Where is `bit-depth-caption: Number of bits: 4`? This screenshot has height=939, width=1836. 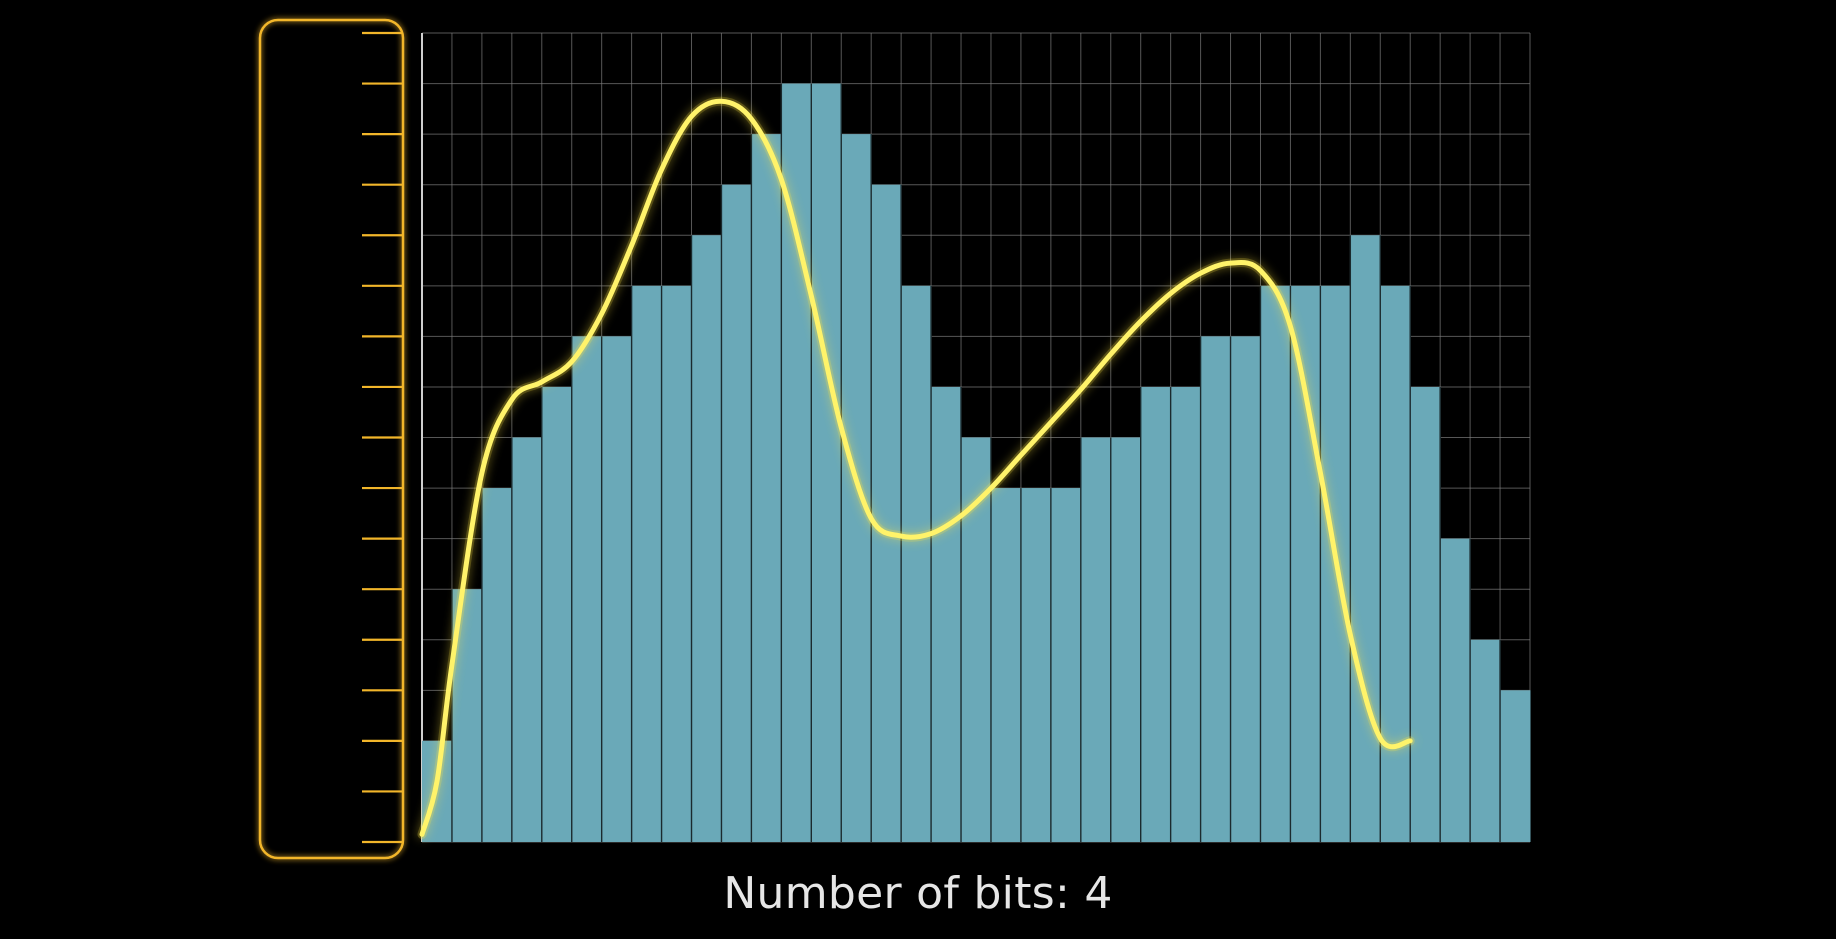
bit-depth-caption: Number of bits: 4 is located at coordinates (918, 893).